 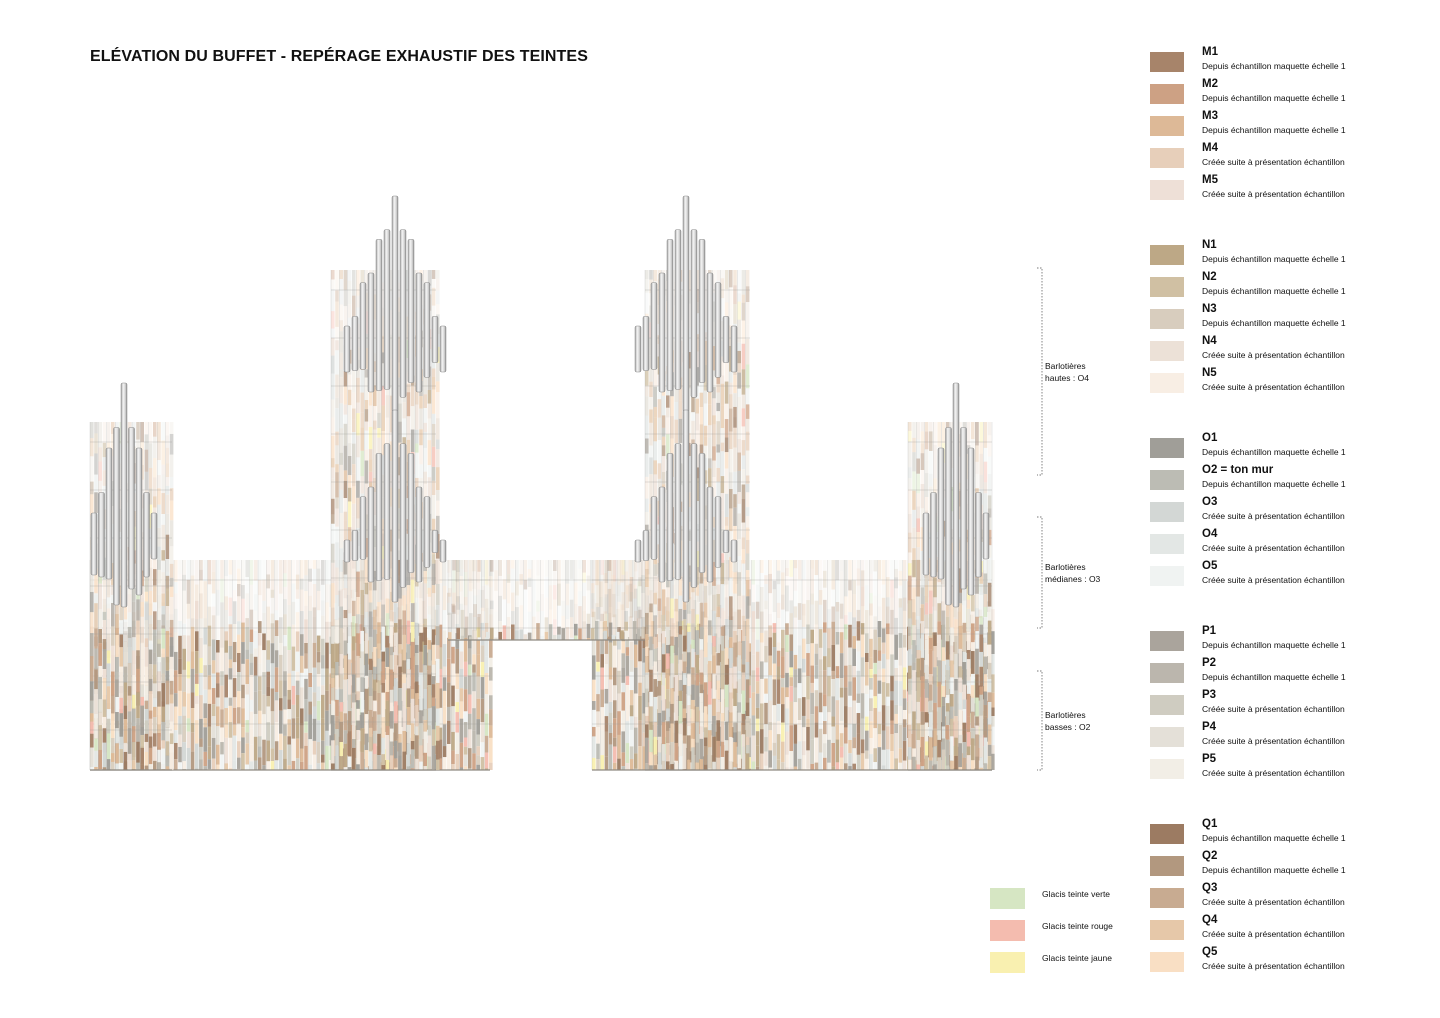 I want to click on swatch-code: P5, so click(x=1209, y=759).